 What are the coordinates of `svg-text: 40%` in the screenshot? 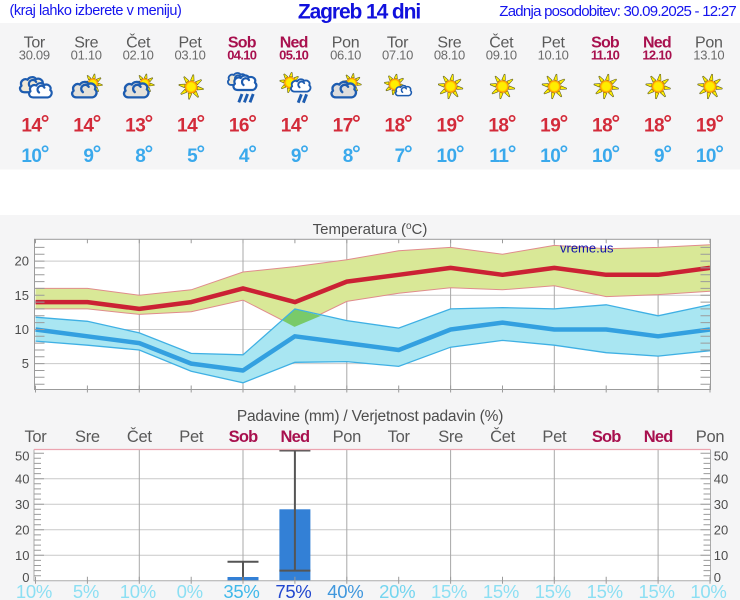 It's located at (345, 590).